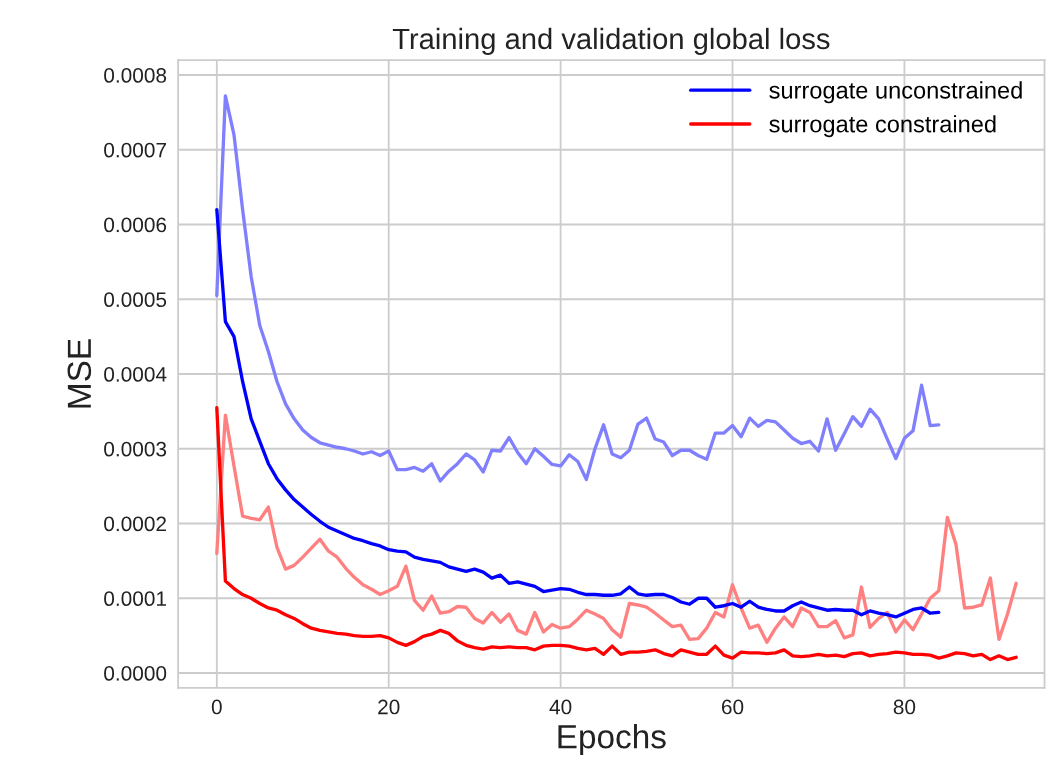  I want to click on x-tick-label: 80, so click(904, 707).